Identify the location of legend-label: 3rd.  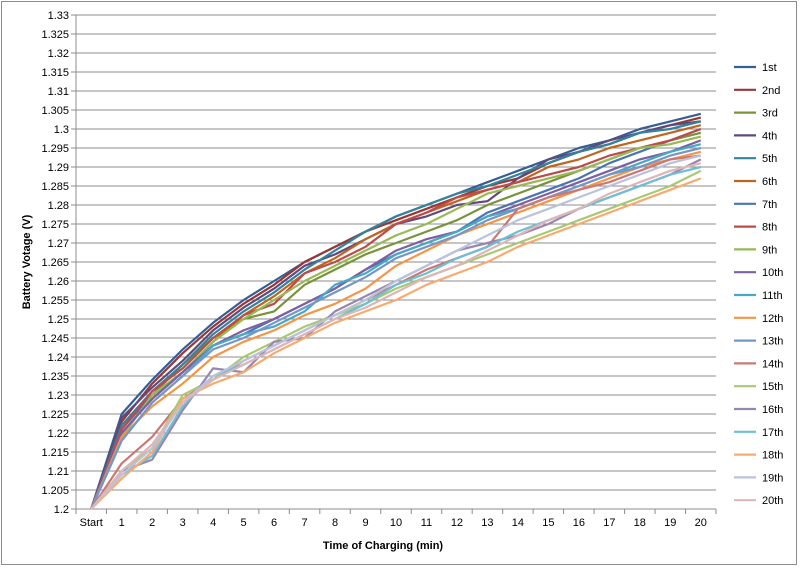
(770, 114).